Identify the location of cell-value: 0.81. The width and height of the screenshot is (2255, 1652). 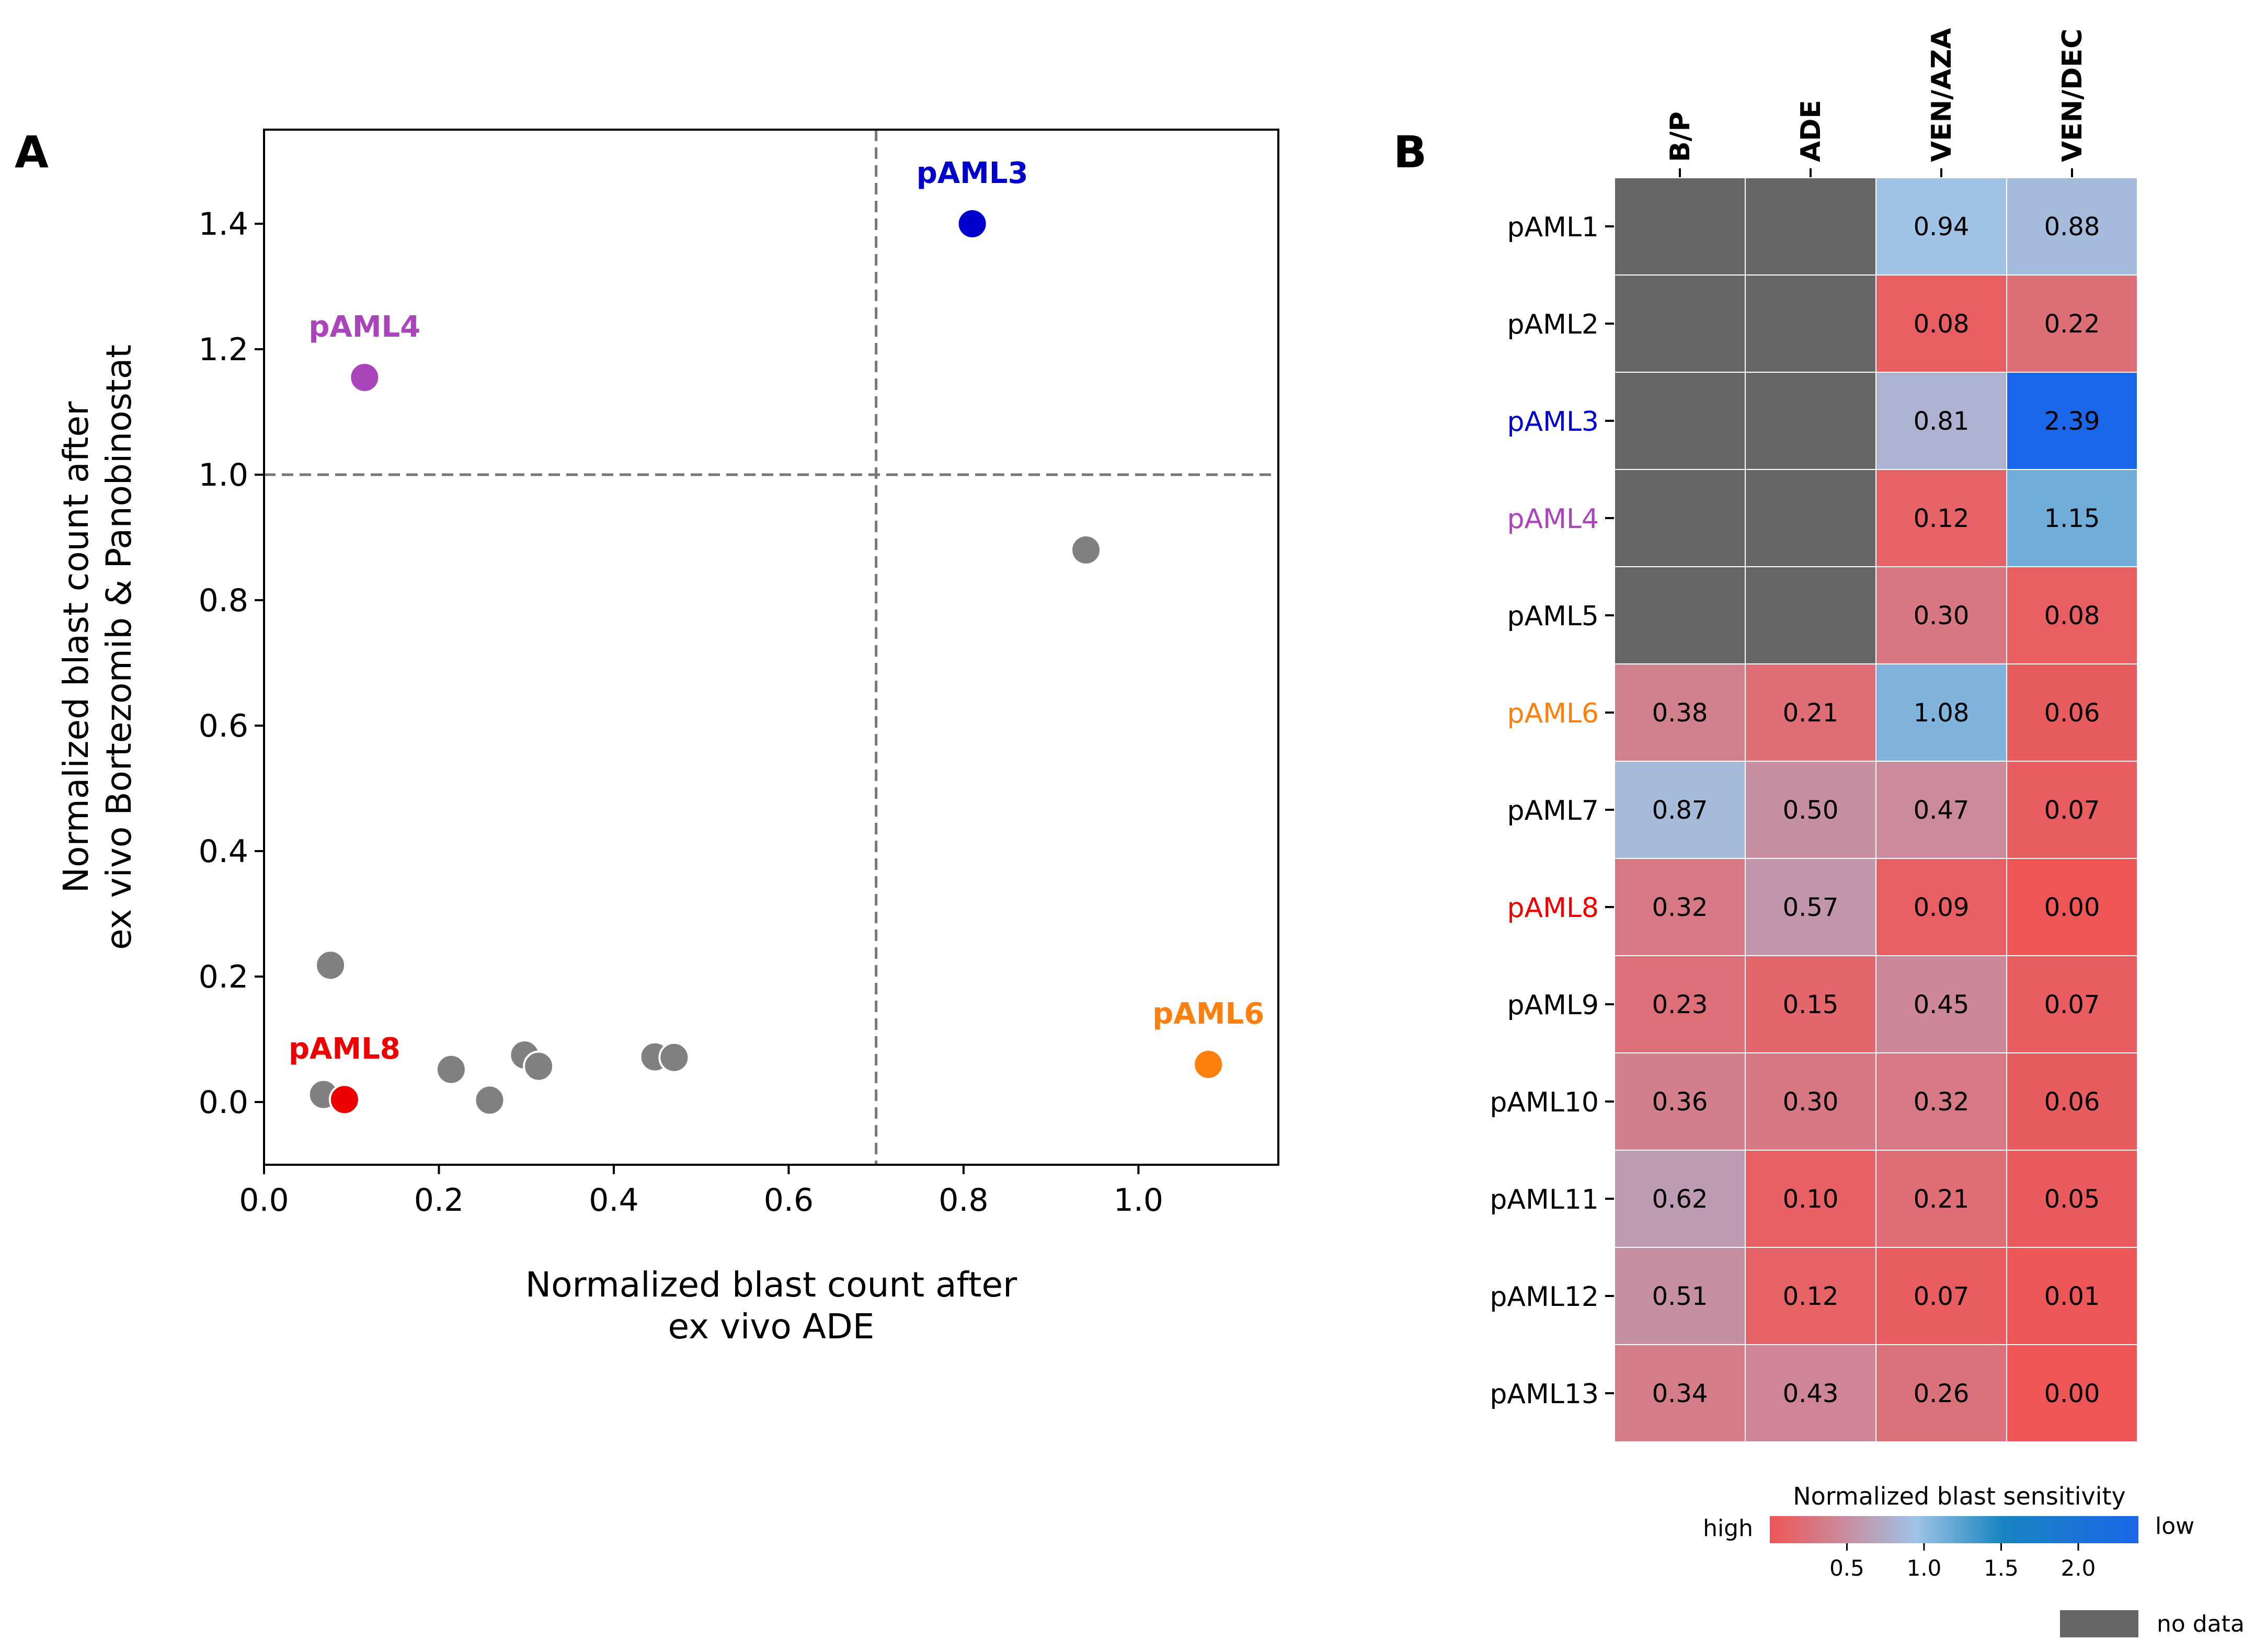
(1942, 421).